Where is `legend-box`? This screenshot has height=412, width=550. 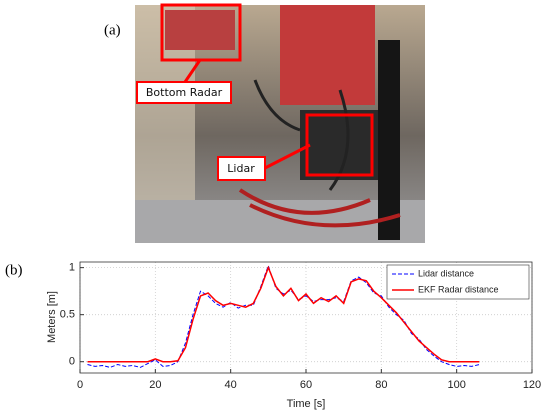
legend-box is located at coordinates (458, 282).